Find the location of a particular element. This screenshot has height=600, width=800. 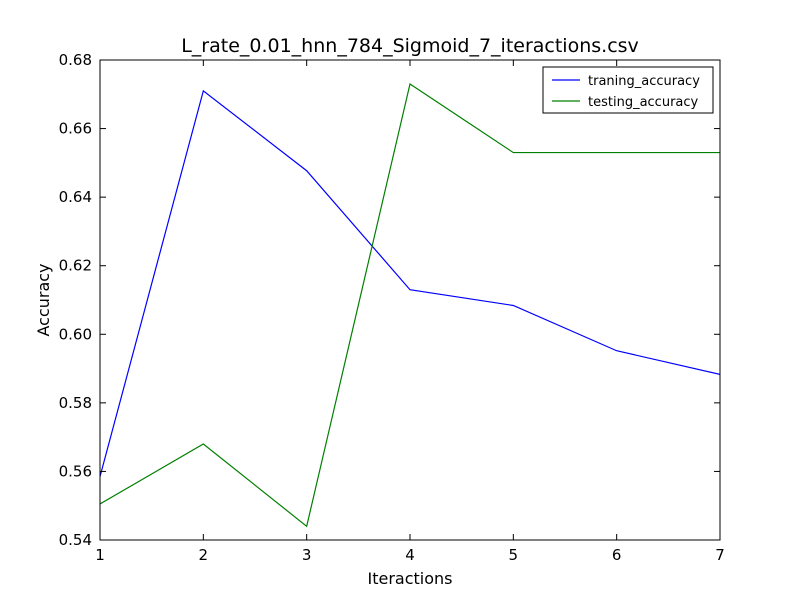

y-tick-label: 0.54 is located at coordinates (75, 540).